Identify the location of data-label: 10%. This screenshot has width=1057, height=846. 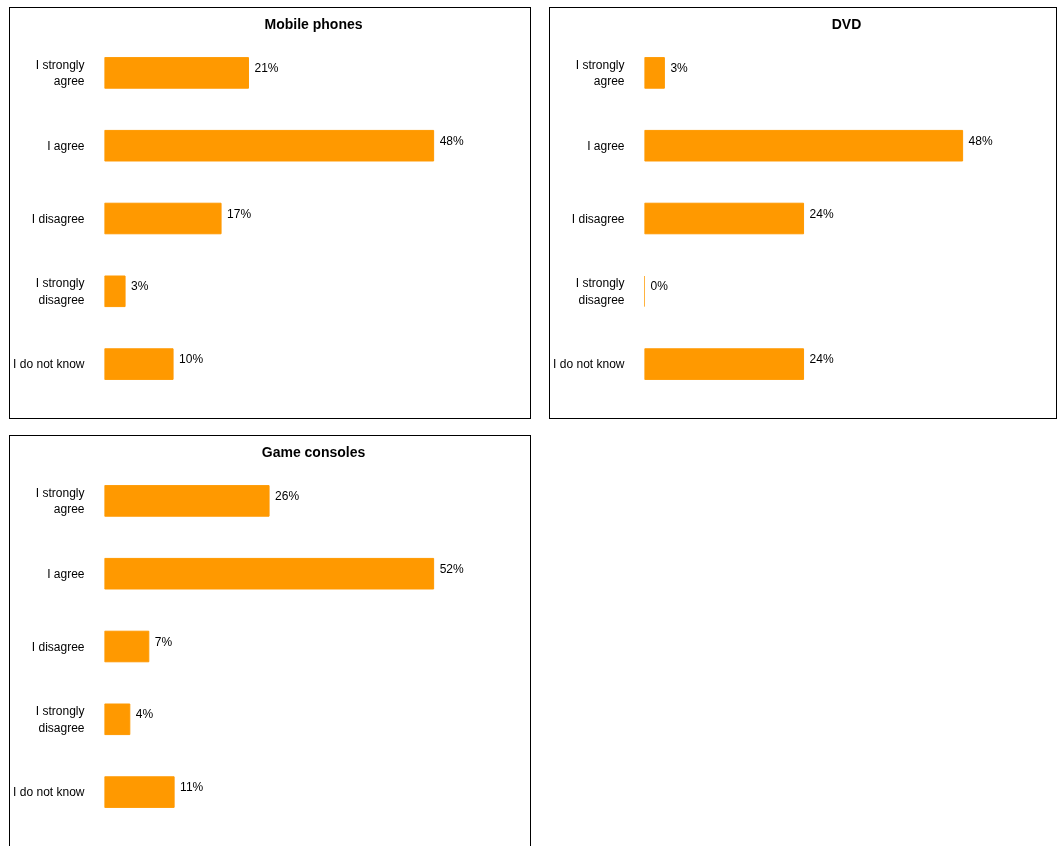
(191, 359).